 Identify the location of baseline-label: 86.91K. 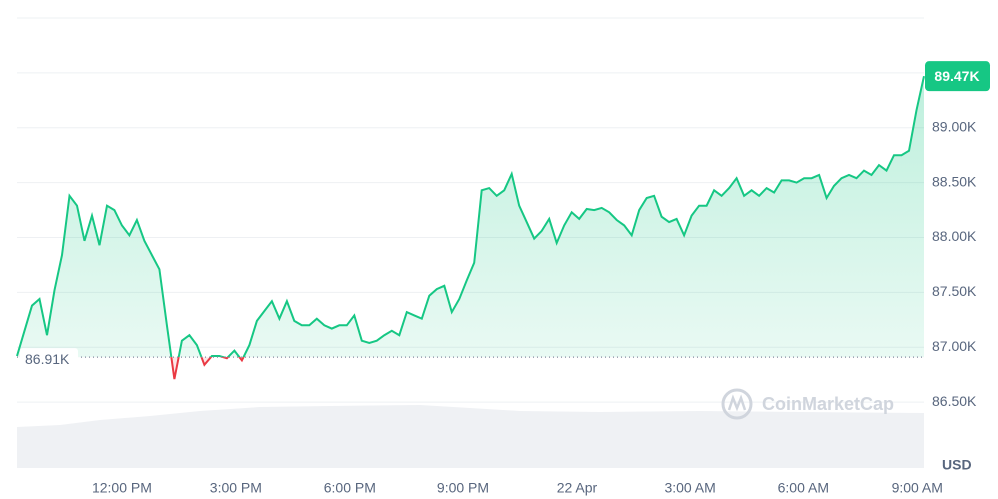
(47, 359).